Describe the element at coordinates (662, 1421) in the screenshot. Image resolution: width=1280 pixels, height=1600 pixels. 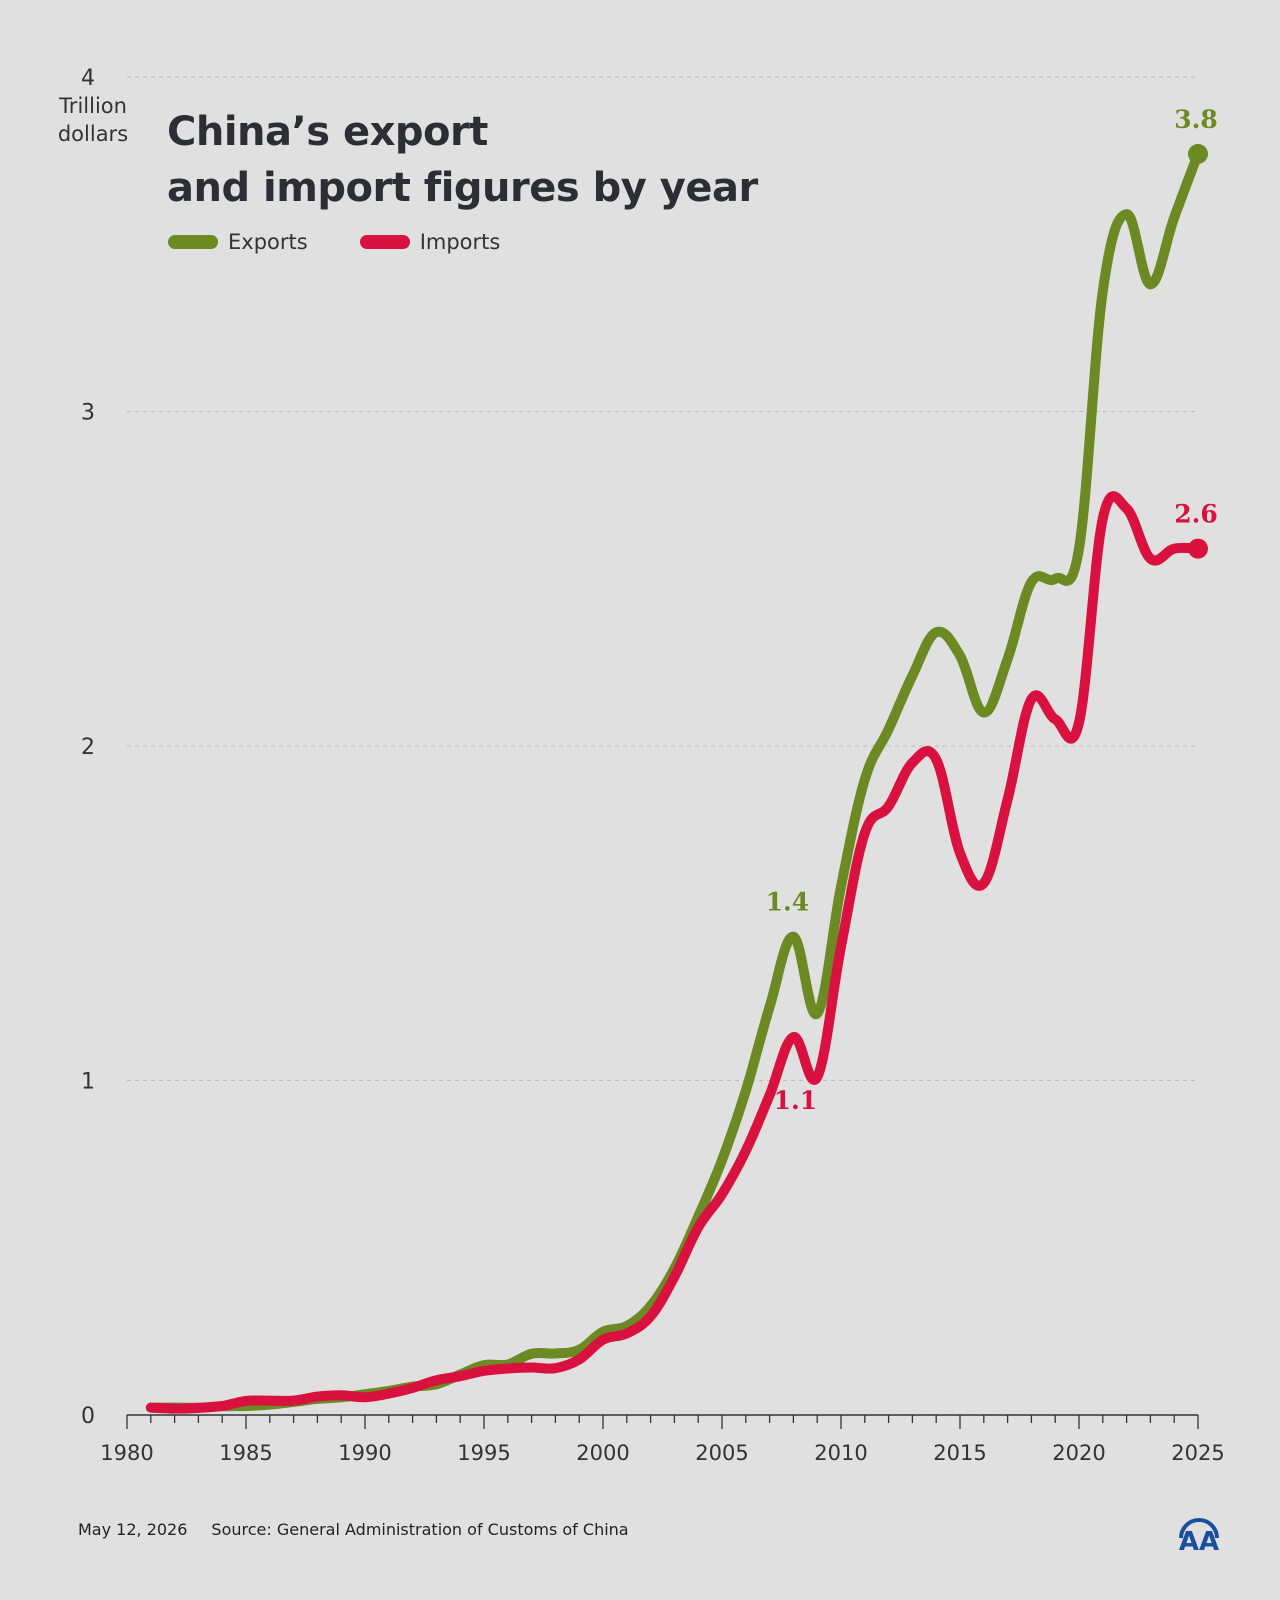
I see `x-axis` at that location.